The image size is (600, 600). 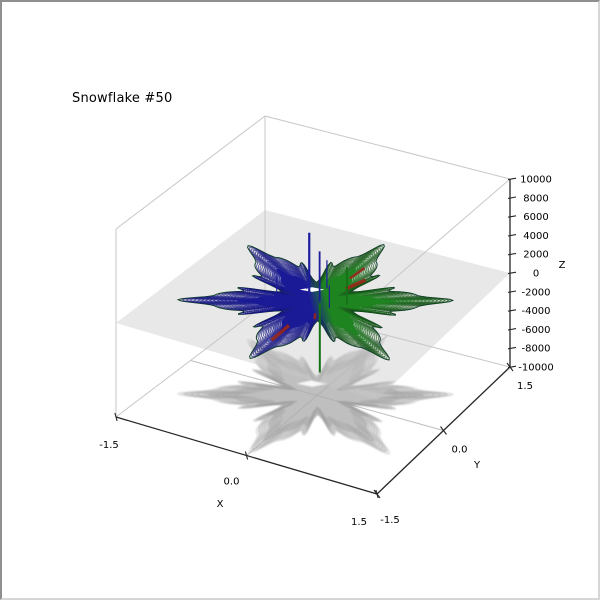 I want to click on z-tick-label: 2000, so click(x=535, y=255).